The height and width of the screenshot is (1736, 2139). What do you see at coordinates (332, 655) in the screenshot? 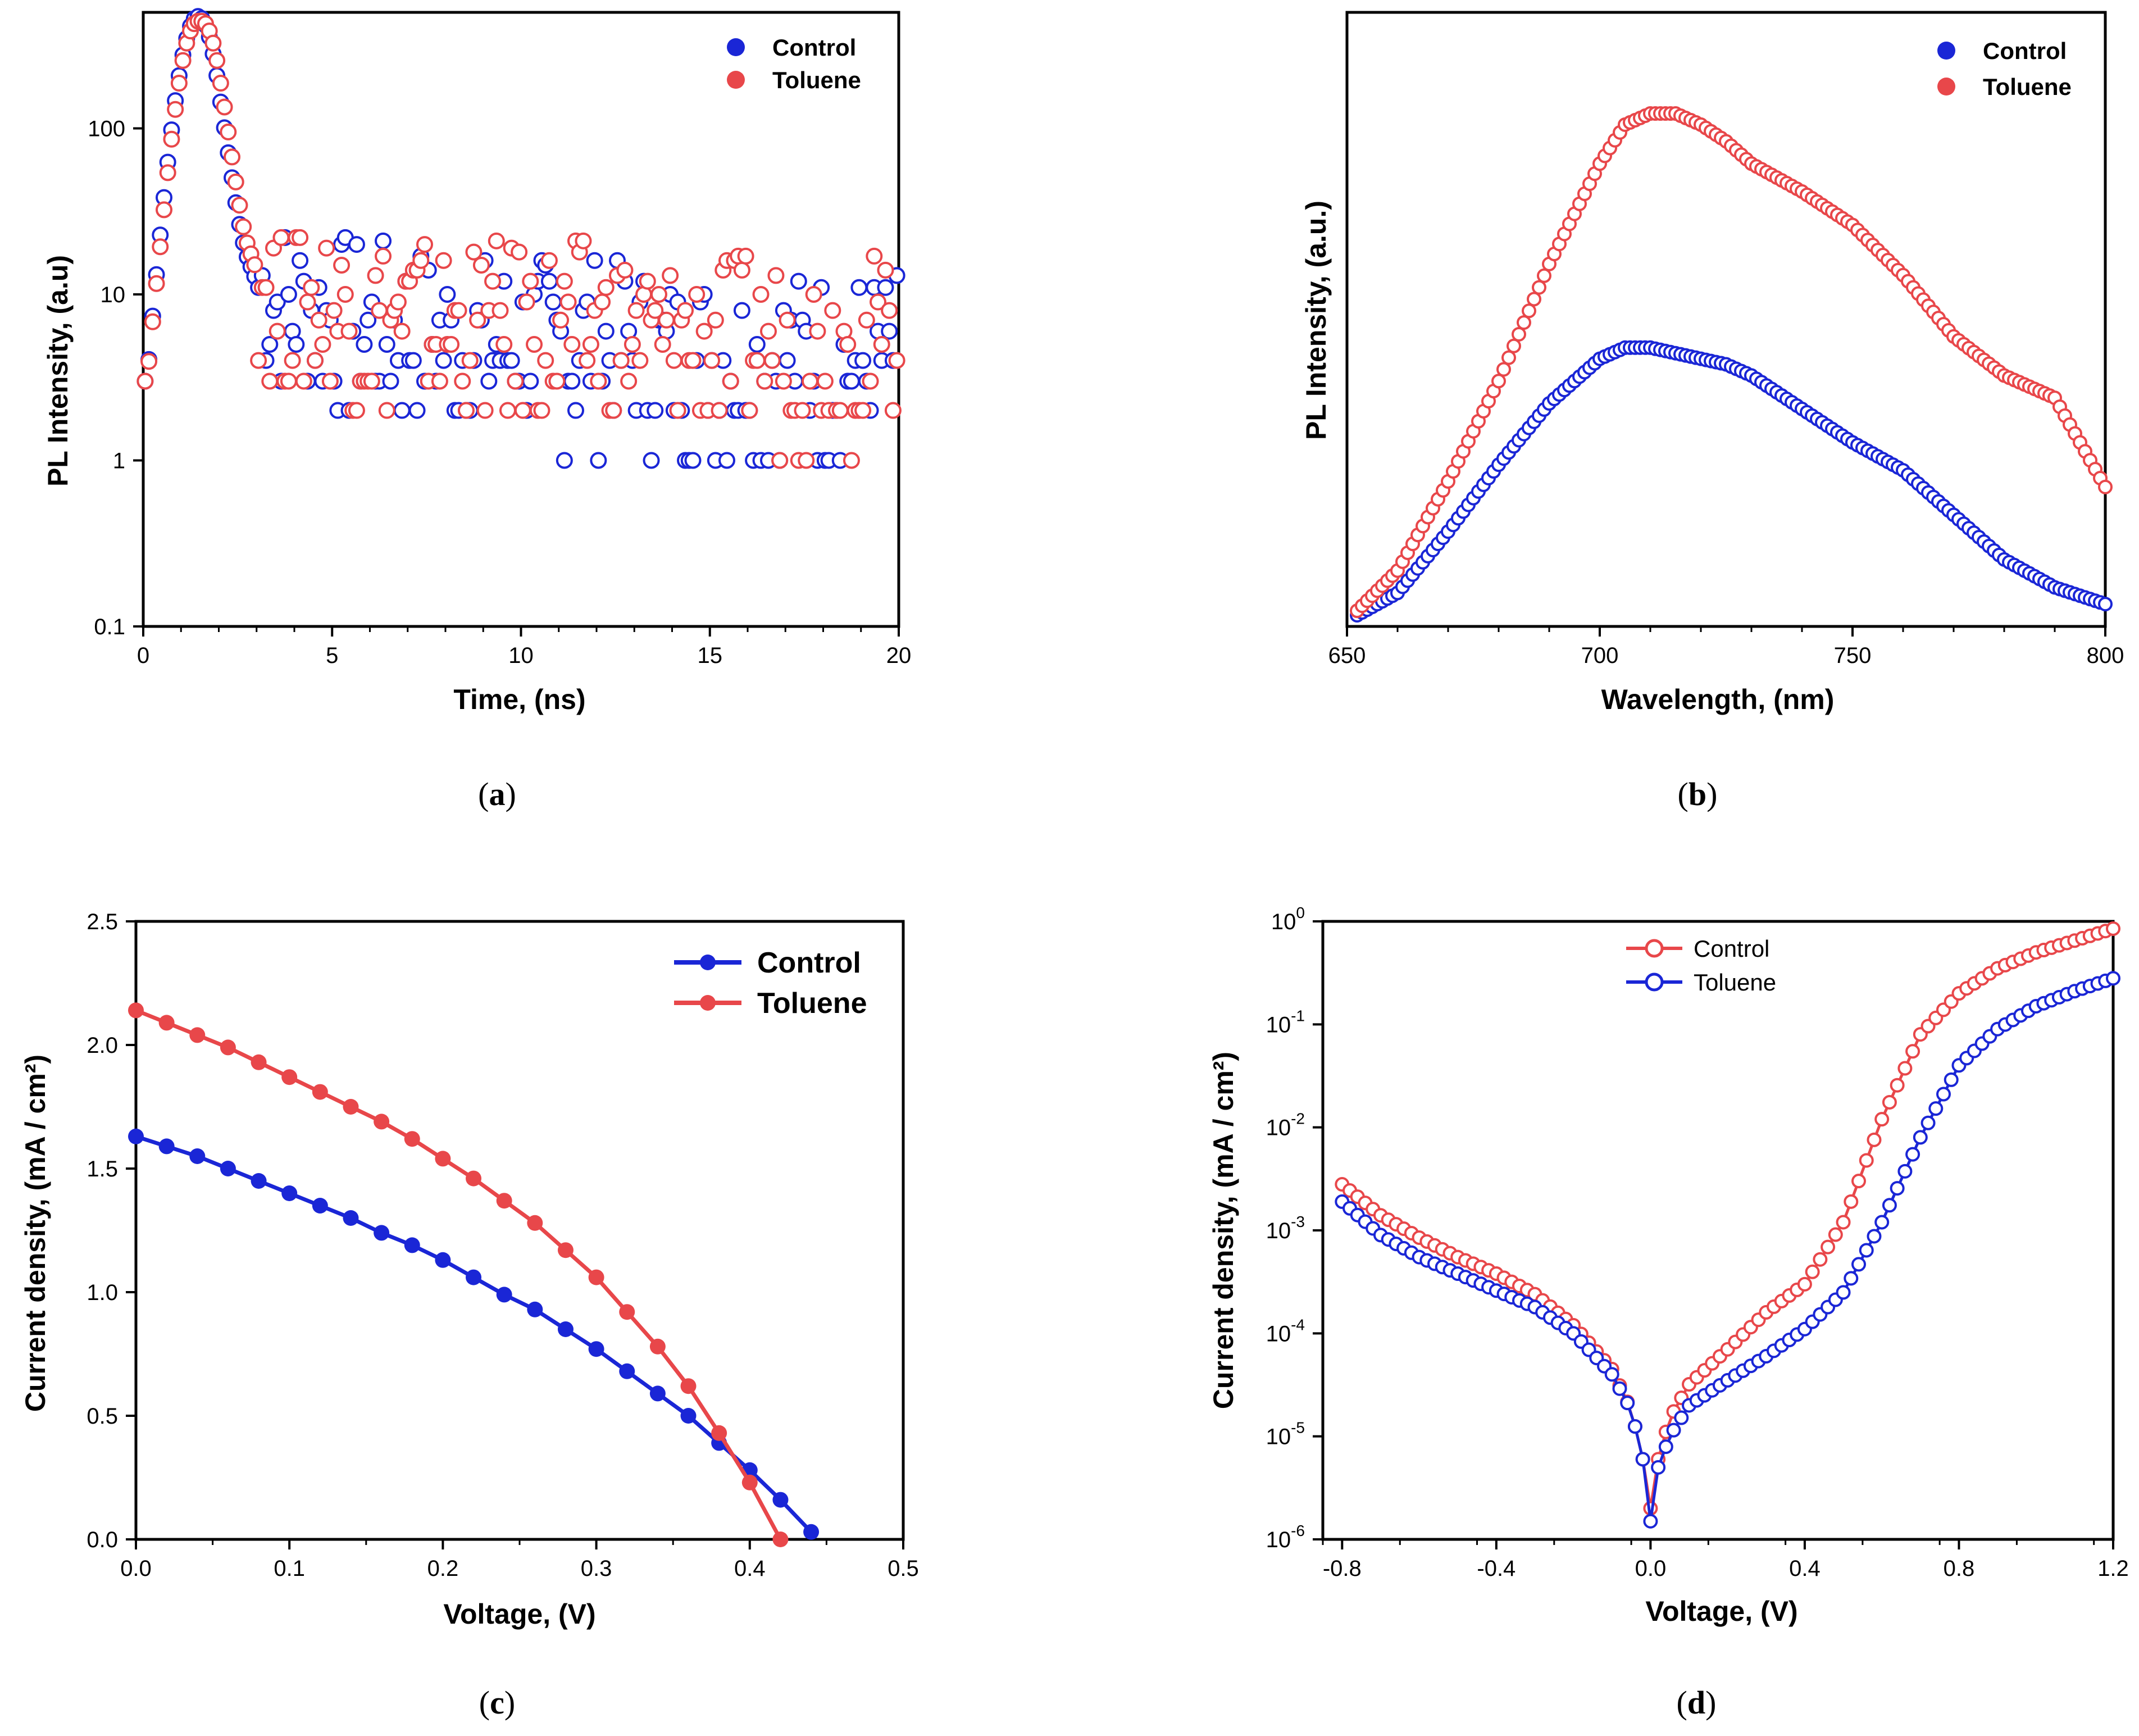
I see `x-tick-label-a: 5` at bounding box center [332, 655].